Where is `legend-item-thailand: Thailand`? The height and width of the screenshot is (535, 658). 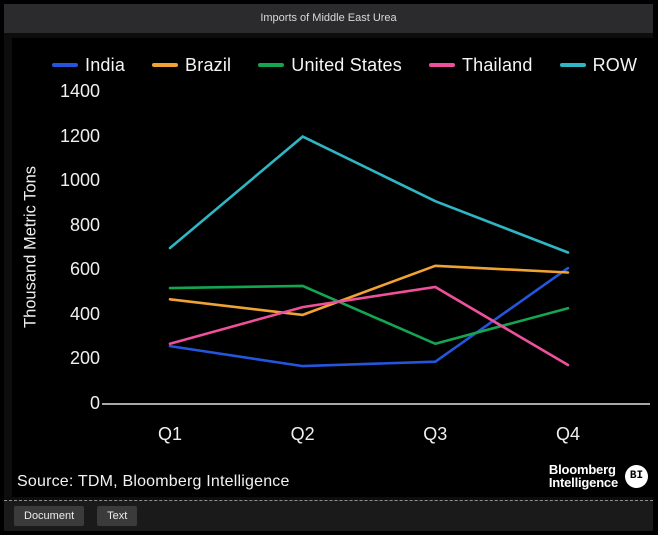
legend-item-thailand: Thailand is located at coordinates (480, 65).